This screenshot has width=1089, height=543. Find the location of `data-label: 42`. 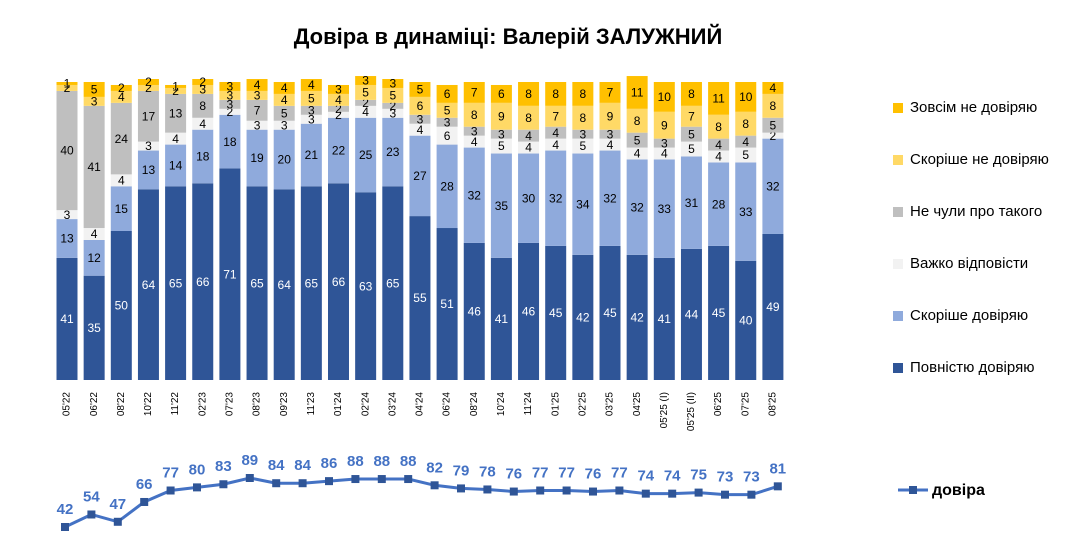

data-label: 42 is located at coordinates (65, 509).